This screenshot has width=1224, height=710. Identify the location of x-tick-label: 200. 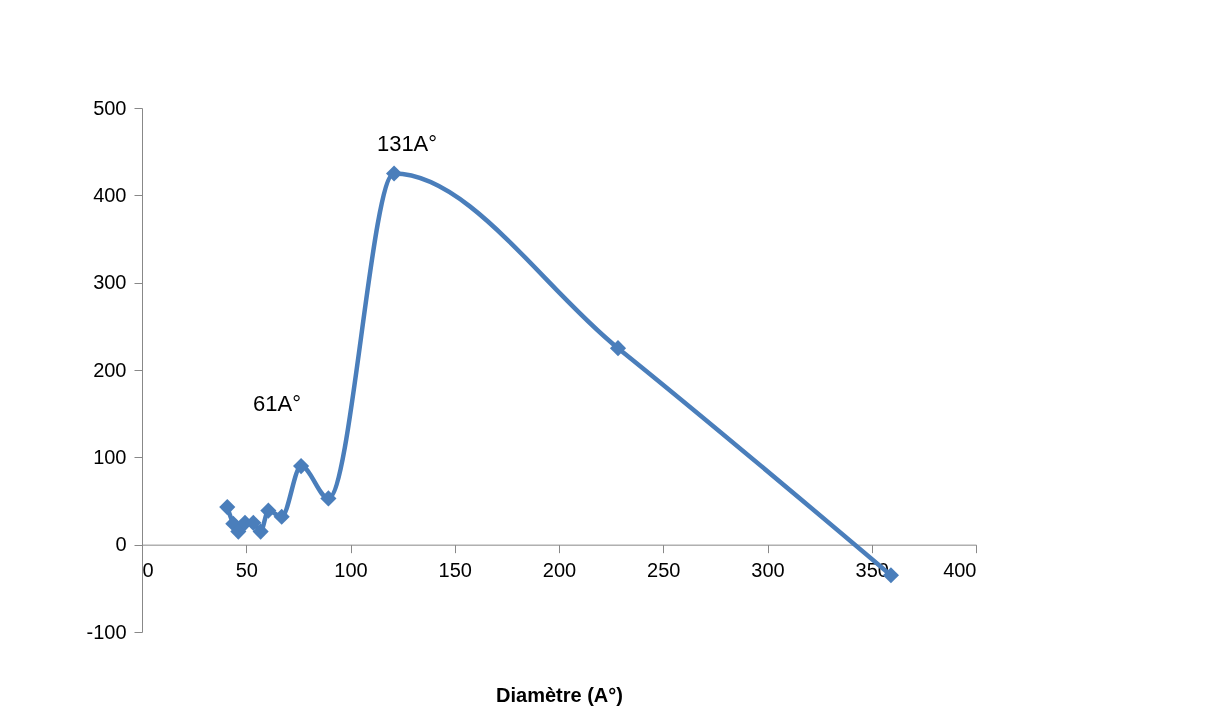
(559, 570).